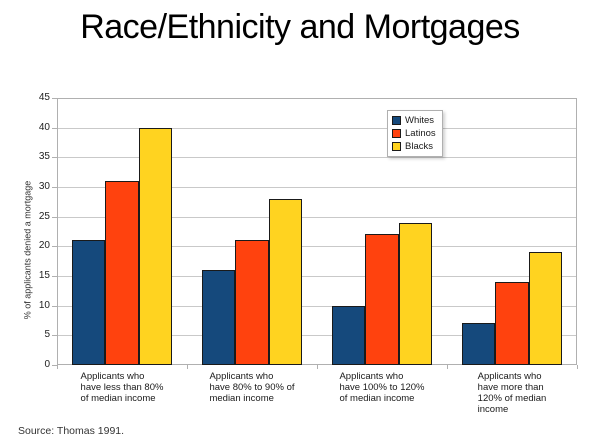 This screenshot has width=600, height=446. What do you see at coordinates (47, 364) in the screenshot?
I see `y-tick-label: 0` at bounding box center [47, 364].